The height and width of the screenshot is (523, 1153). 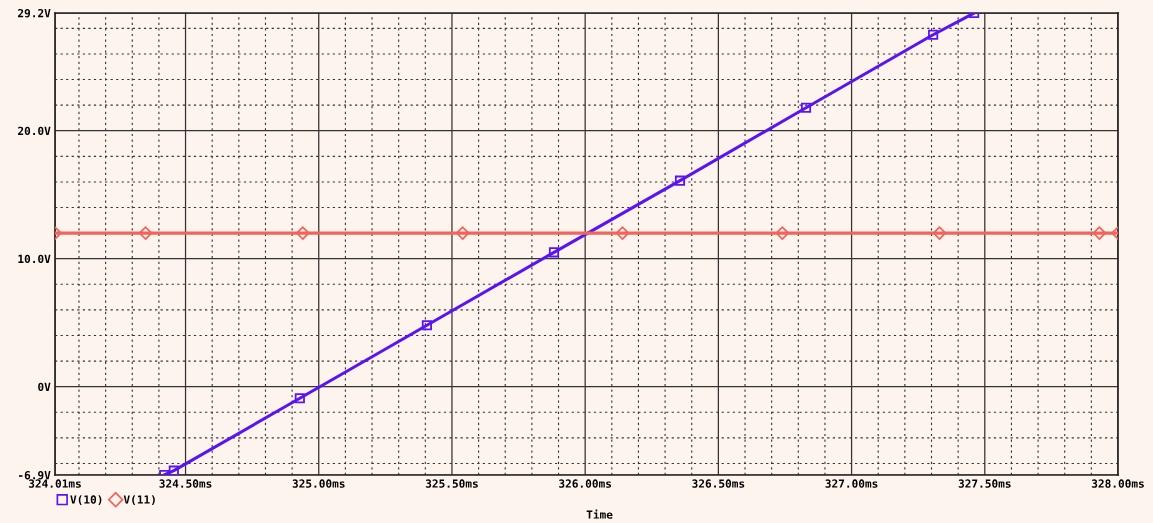 What do you see at coordinates (718, 483) in the screenshot?
I see `x-tick-label: 326.50ms` at bounding box center [718, 483].